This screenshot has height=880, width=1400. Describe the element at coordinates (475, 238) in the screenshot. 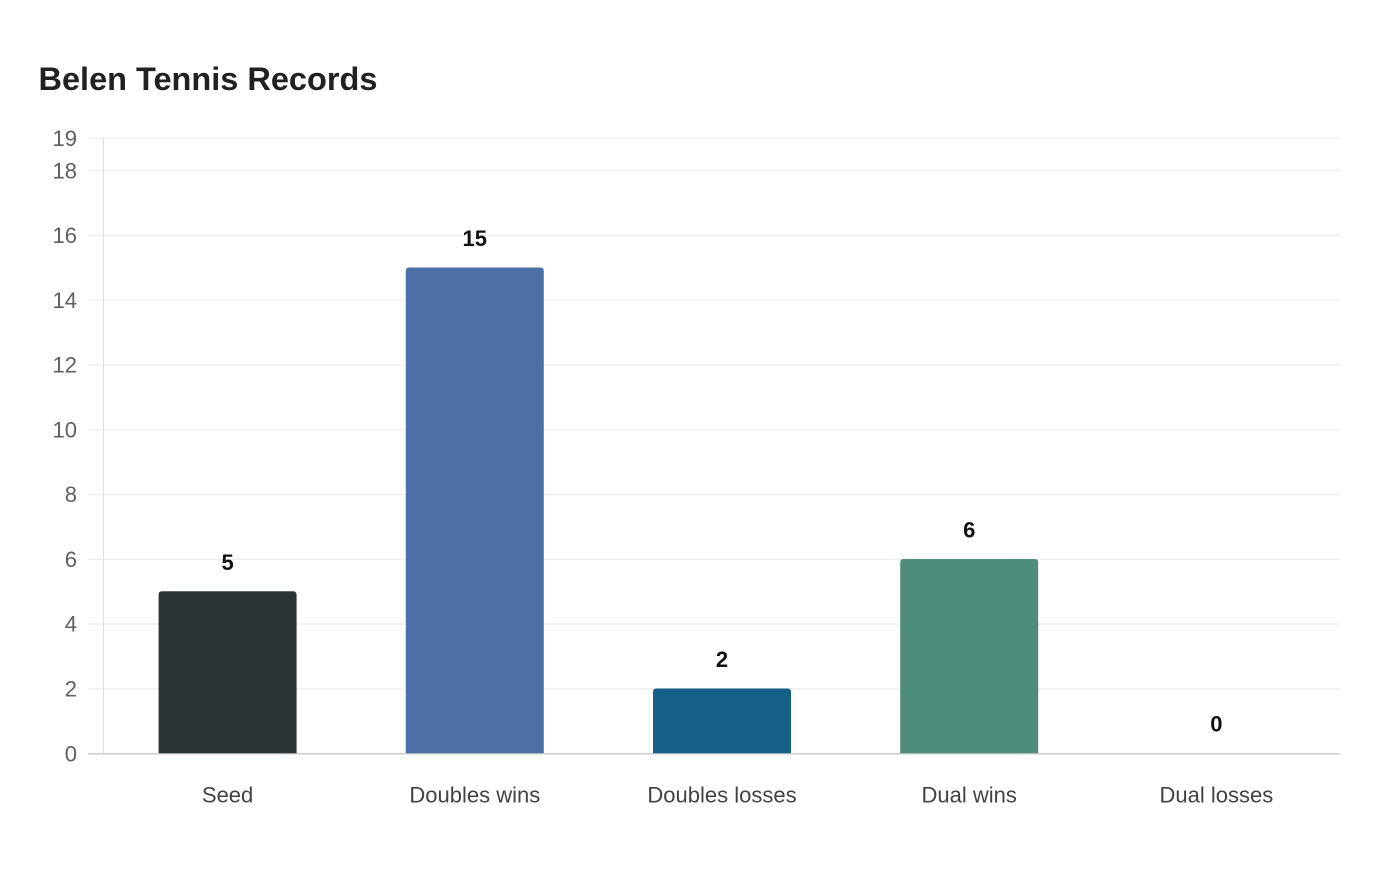

I see `svg-text: 15` at that location.